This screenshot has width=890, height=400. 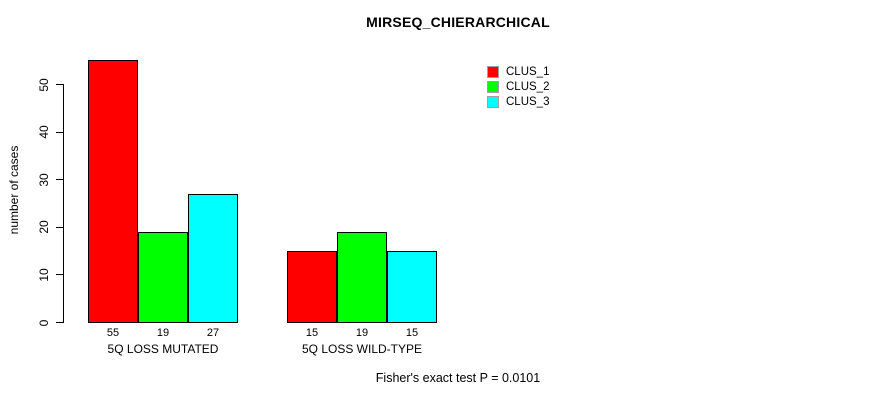 I want to click on legend: CLUS_1 CLUS_2 CLUS_3, so click(x=518, y=86).